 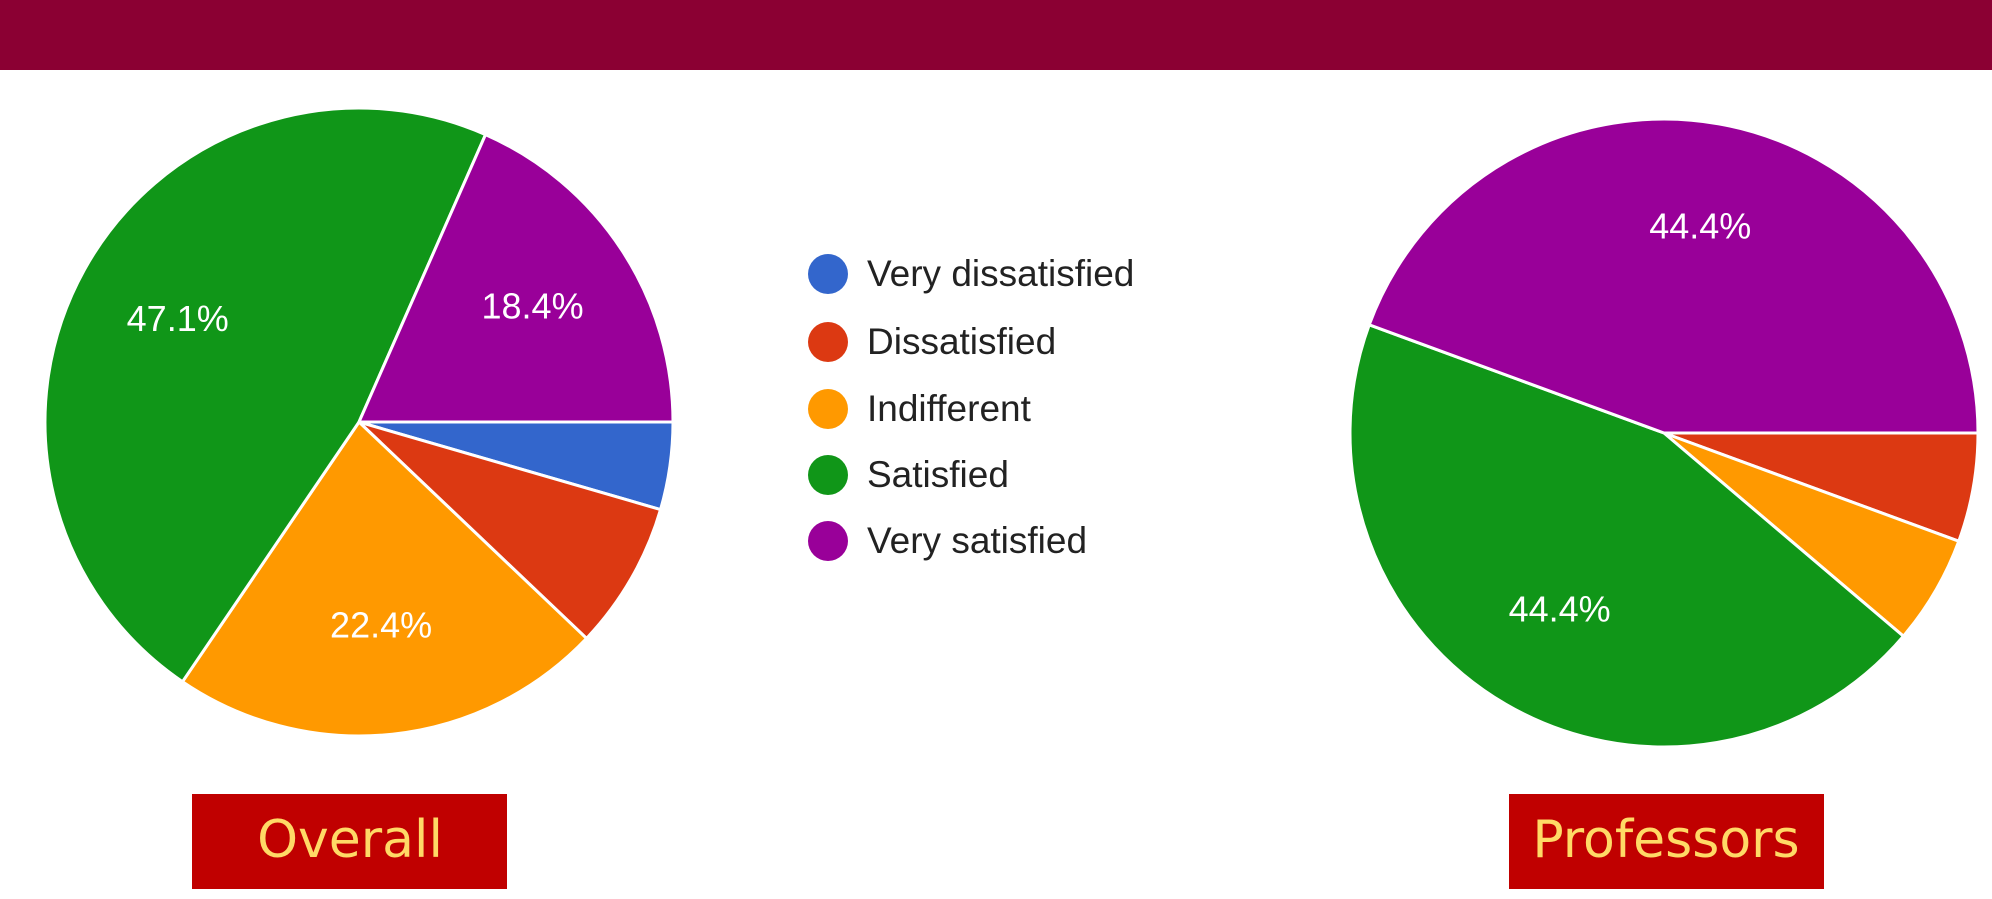 I want to click on header-bar, so click(x=996, y=35).